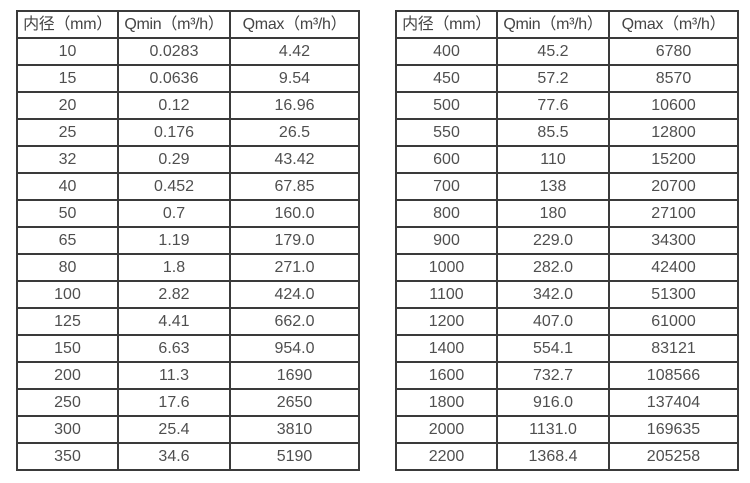 The width and height of the screenshot is (750, 483). What do you see at coordinates (294, 348) in the screenshot?
I see `table-cell: 954.0` at bounding box center [294, 348].